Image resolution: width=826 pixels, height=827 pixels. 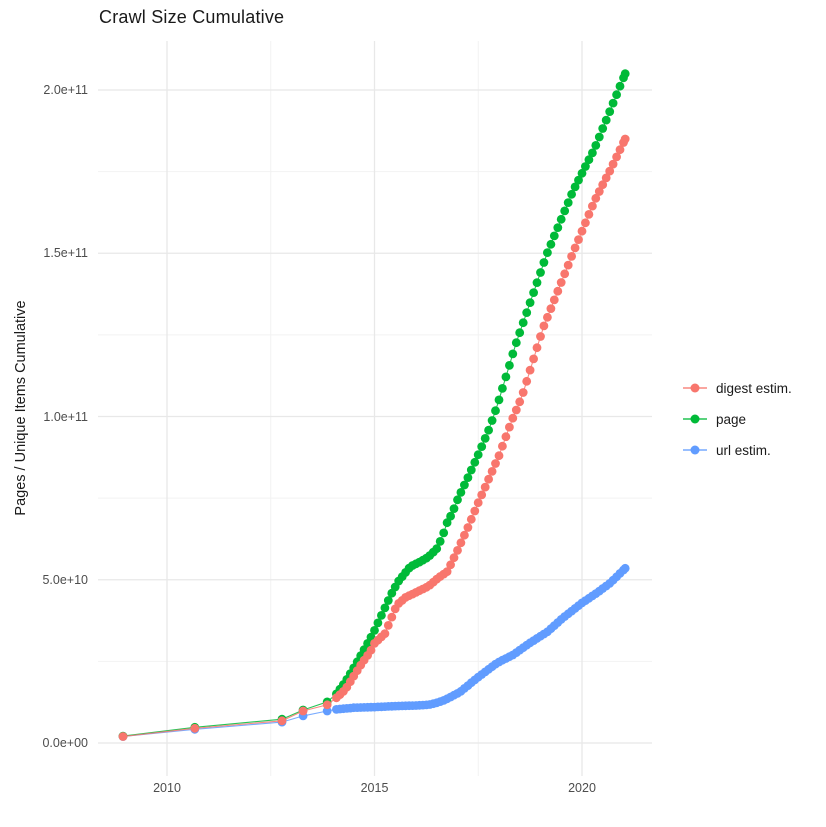 What do you see at coordinates (754, 388) in the screenshot?
I see `legend-label: digest estim.` at bounding box center [754, 388].